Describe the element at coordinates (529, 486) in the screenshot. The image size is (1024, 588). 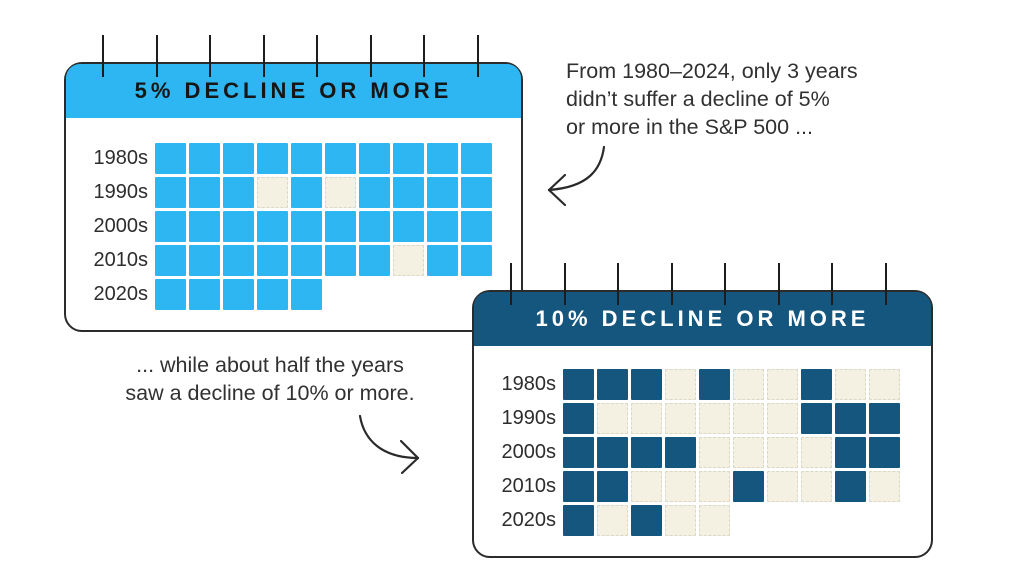
I see `decade-label: 2010s` at that location.